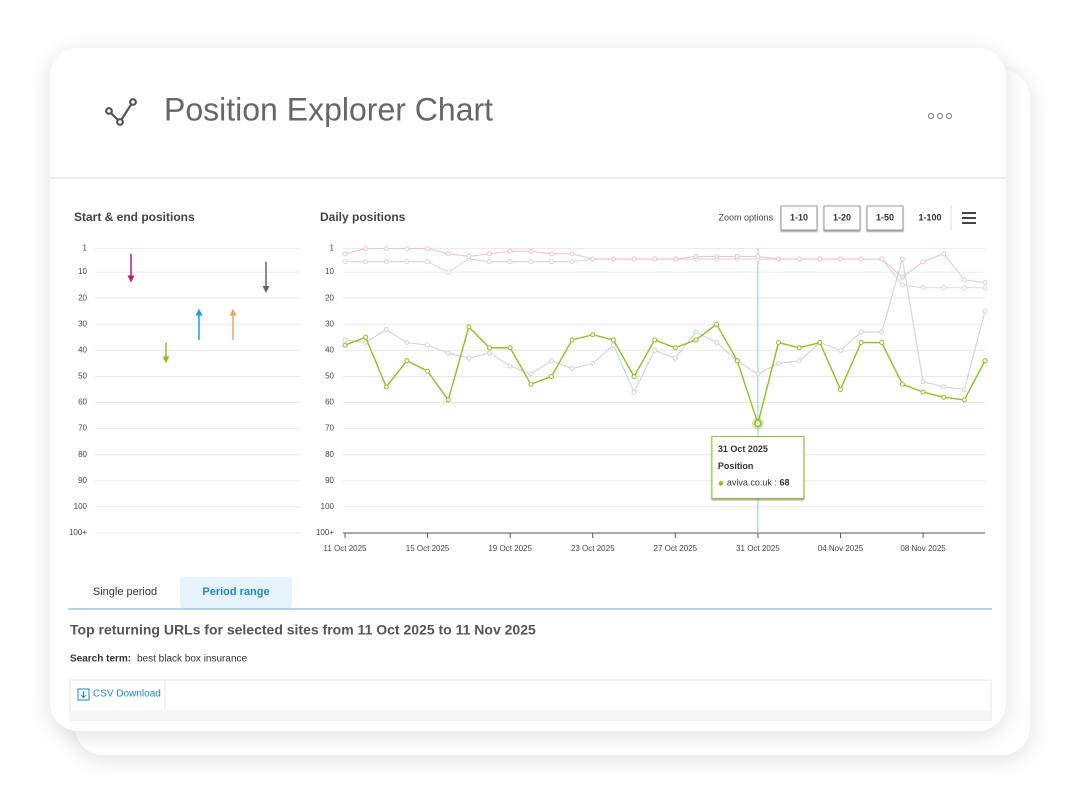 This screenshot has height=799, width=1074. What do you see at coordinates (82, 323) in the screenshot?
I see `y-tick-label: 30` at bounding box center [82, 323].